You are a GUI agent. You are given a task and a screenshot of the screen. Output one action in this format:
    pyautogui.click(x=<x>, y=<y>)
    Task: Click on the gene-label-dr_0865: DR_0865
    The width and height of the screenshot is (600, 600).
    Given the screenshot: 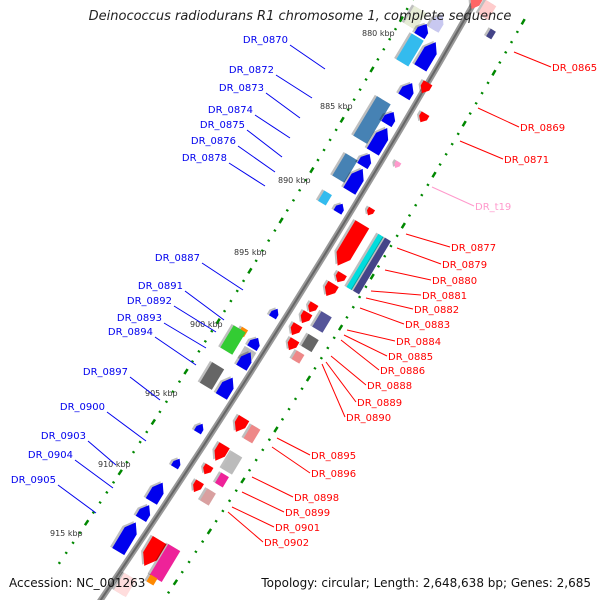 What is the action you would take?
    pyautogui.click(x=574, y=68)
    